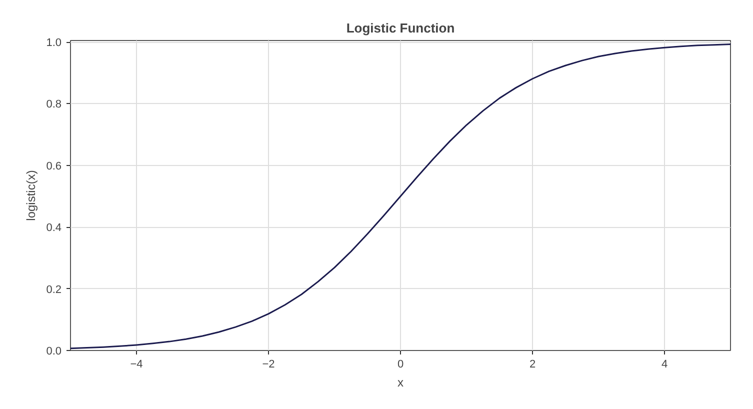 This screenshot has height=409, width=753. I want to click on x-tick-label: 4, so click(664, 364).